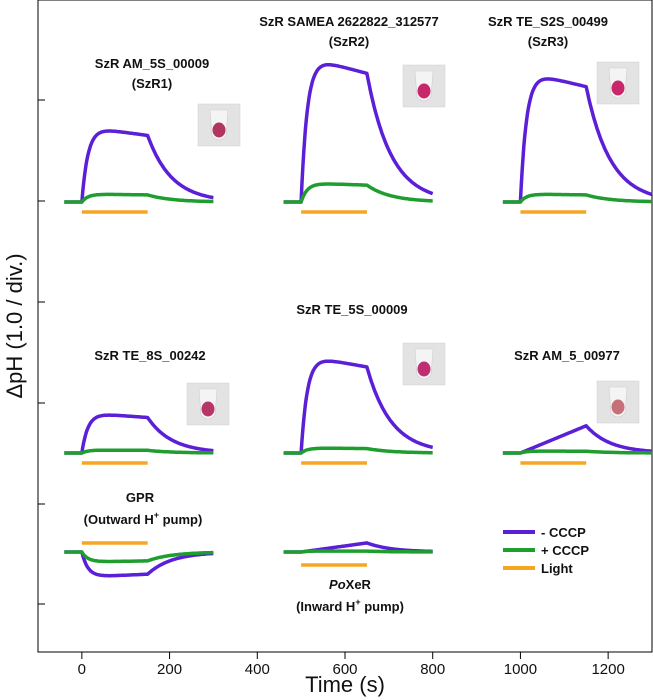  I want to click on legend-label-plus-cccp: + CCCP, so click(565, 550).